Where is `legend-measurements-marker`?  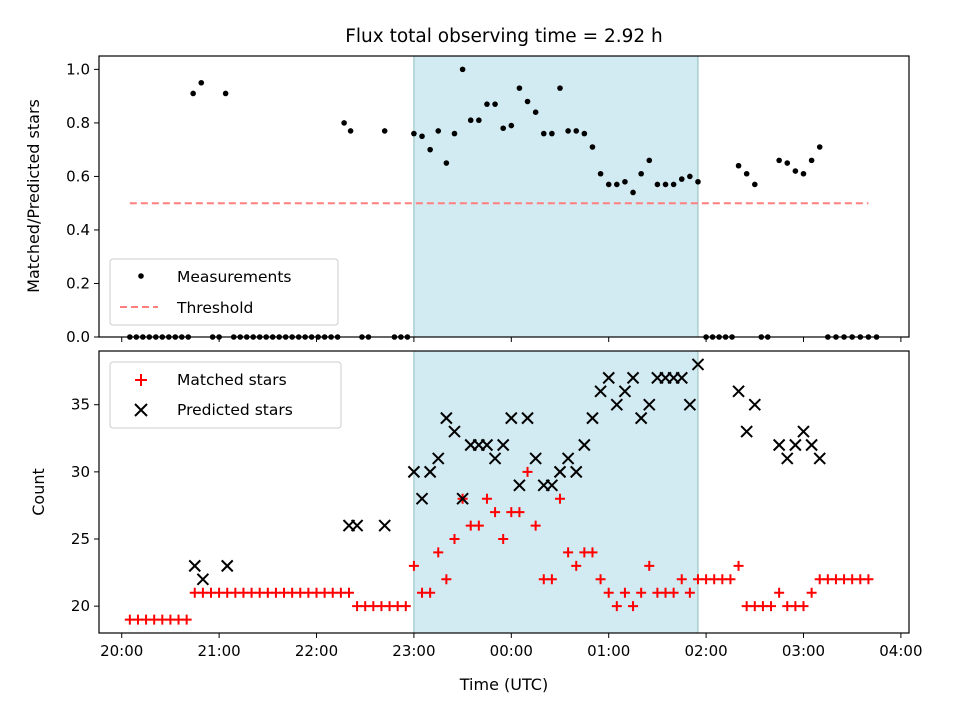 legend-measurements-marker is located at coordinates (141, 276).